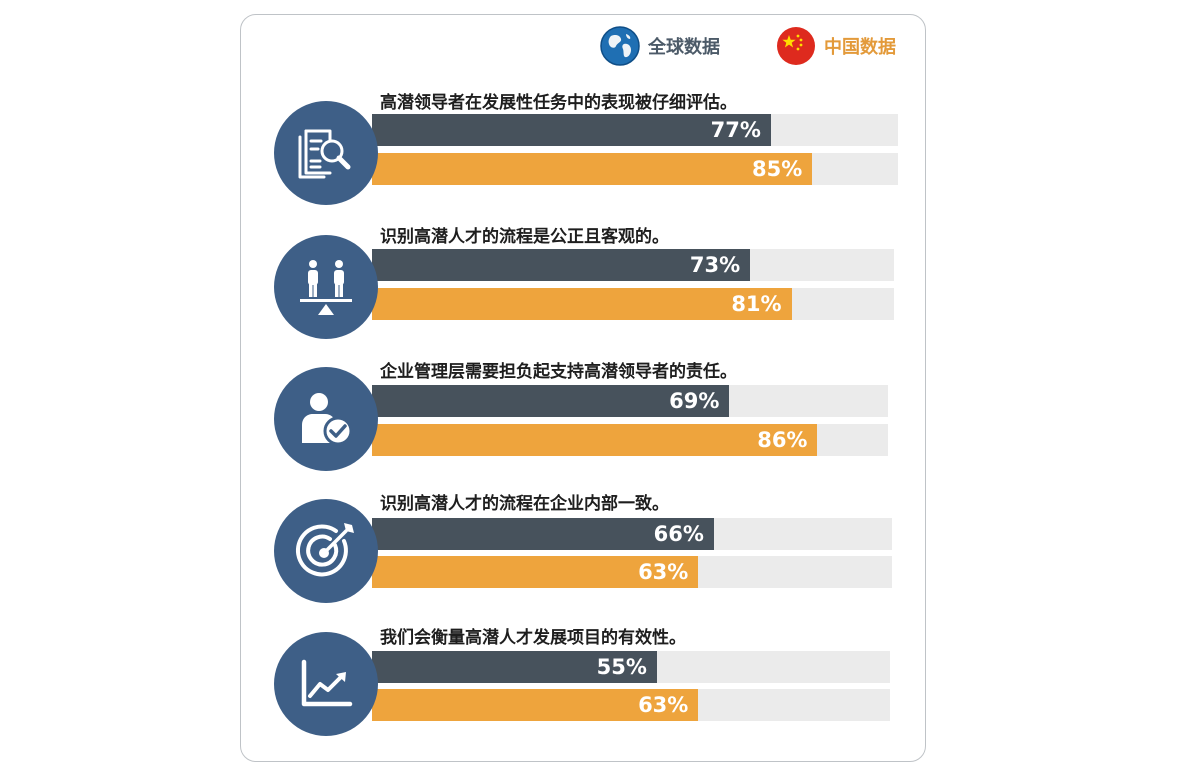 The width and height of the screenshot is (1178, 782). Describe the element at coordinates (715, 265) in the screenshot. I see `value-global-2: 73%` at that location.